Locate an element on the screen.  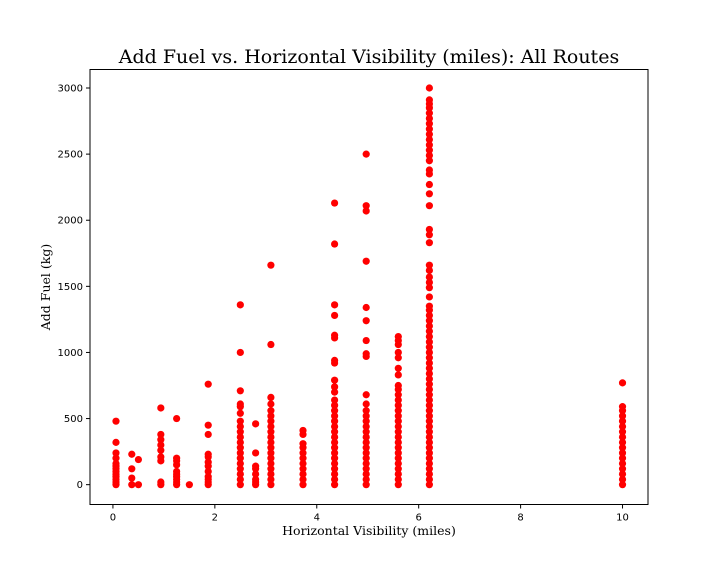
y-tick-label: 1000 is located at coordinates (70, 353).